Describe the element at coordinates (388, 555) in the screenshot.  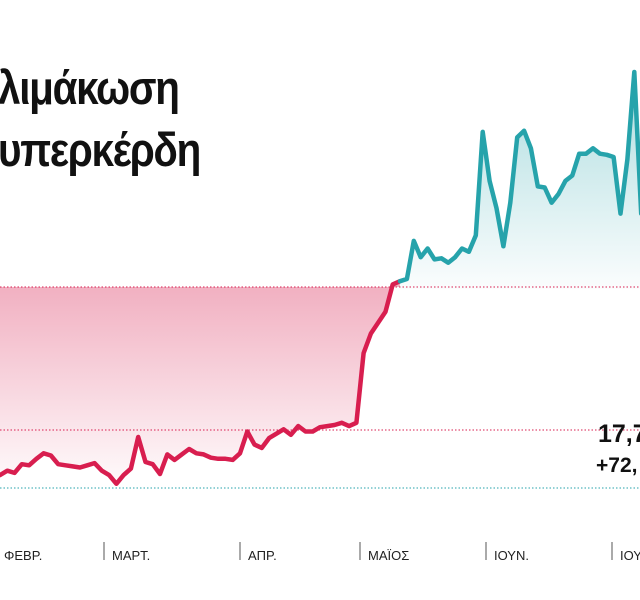
I see `x-tick-label: ΜΑΪΟΣ` at that location.